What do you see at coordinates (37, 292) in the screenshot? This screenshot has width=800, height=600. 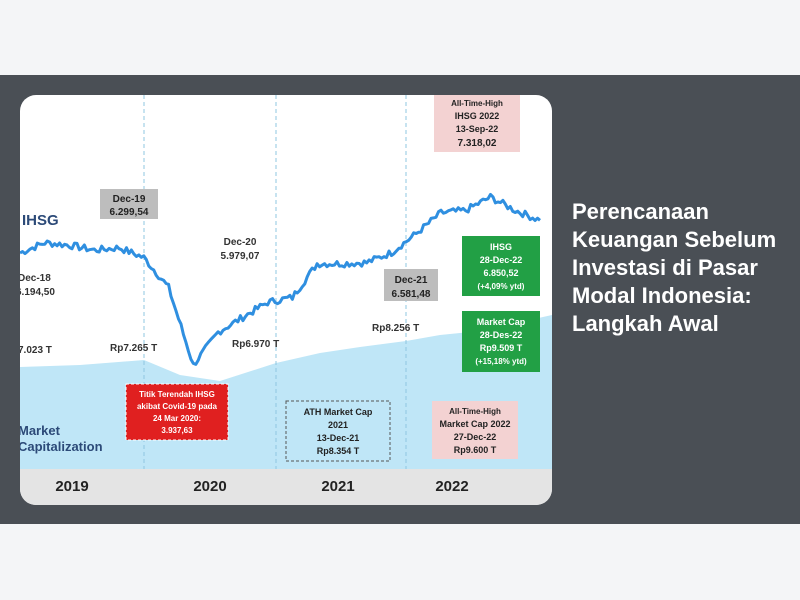 I see `svg-text: 6.194,50` at bounding box center [37, 292].